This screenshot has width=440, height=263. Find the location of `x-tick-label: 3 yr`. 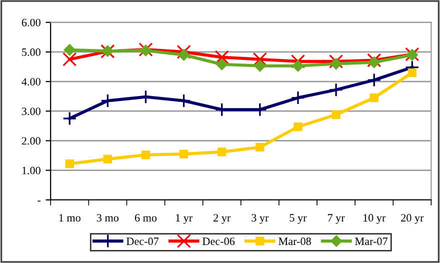

x-tick-label: 3 yr is located at coordinates (260, 219).